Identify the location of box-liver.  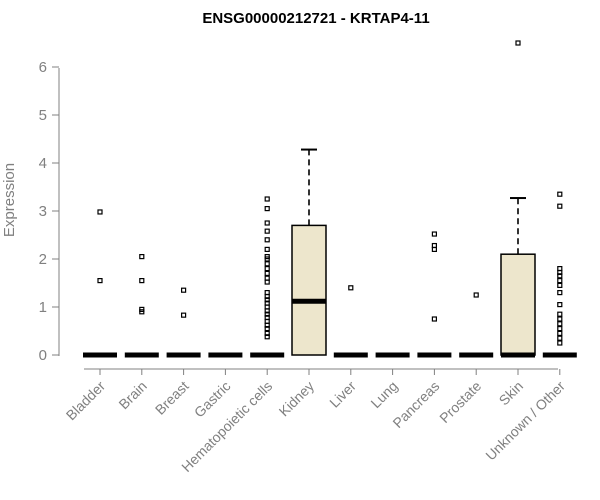
(350, 321).